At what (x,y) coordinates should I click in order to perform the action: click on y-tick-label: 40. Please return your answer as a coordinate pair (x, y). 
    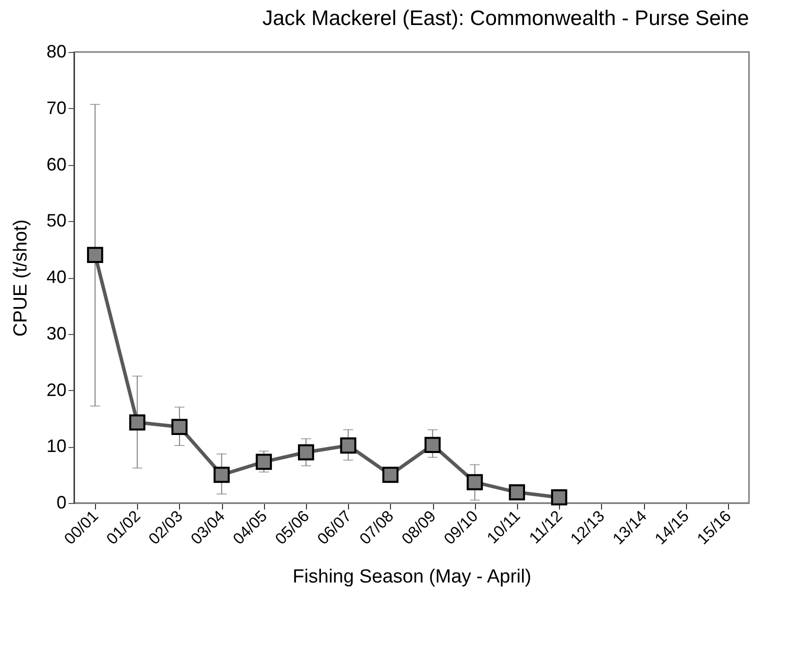
    Looking at the image, I should click on (56, 277).